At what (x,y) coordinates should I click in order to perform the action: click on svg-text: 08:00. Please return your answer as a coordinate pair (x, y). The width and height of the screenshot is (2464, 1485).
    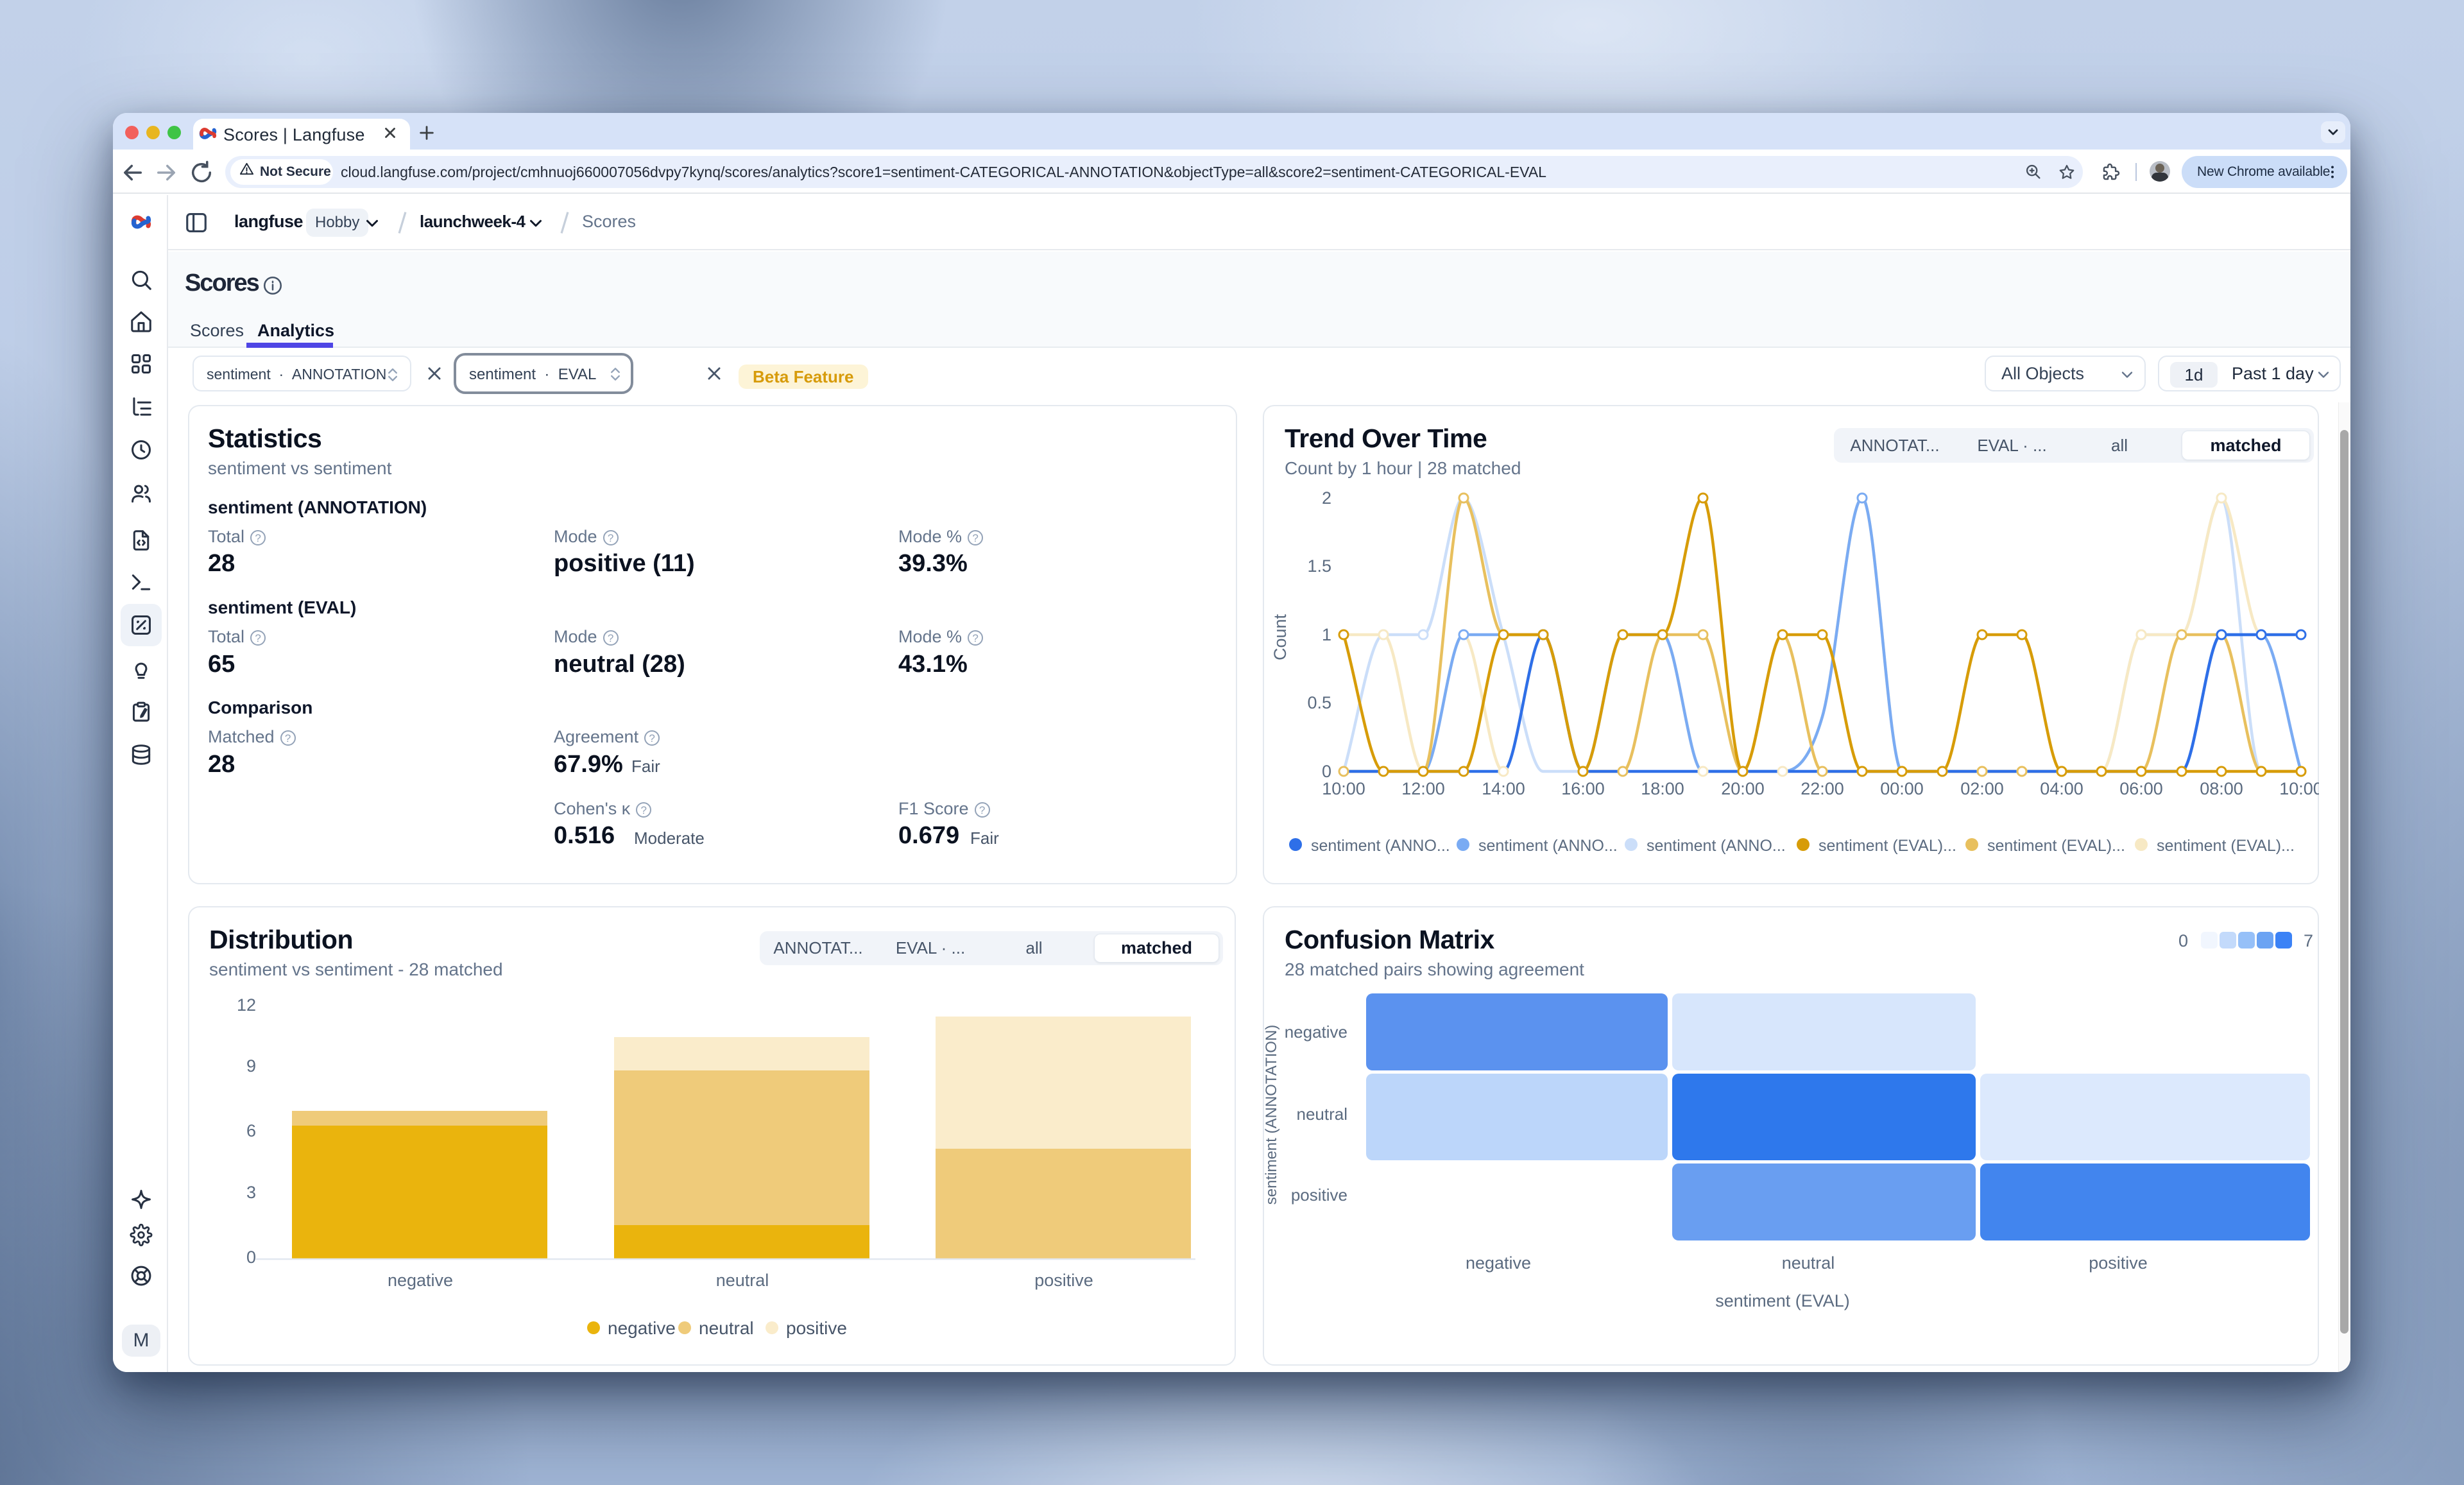
    Looking at the image, I should click on (2222, 788).